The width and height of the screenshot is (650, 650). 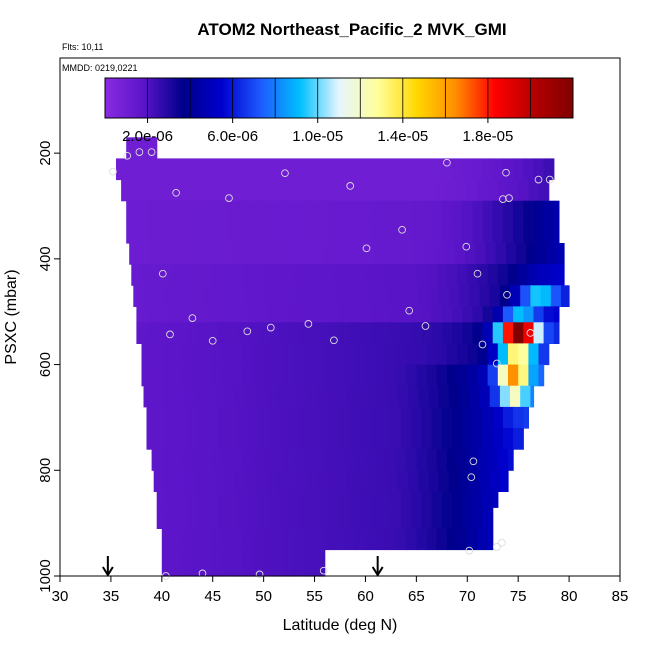 What do you see at coordinates (111, 596) in the screenshot?
I see `x-tick-label: 35` at bounding box center [111, 596].